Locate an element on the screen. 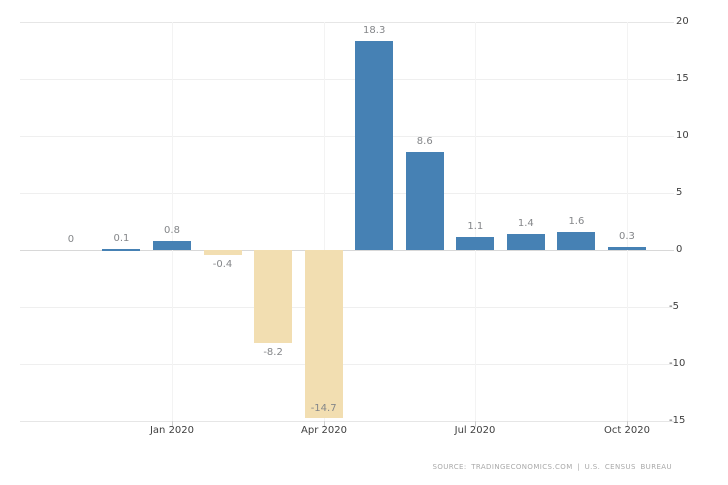  gridline-y--5 is located at coordinates (347, 307).